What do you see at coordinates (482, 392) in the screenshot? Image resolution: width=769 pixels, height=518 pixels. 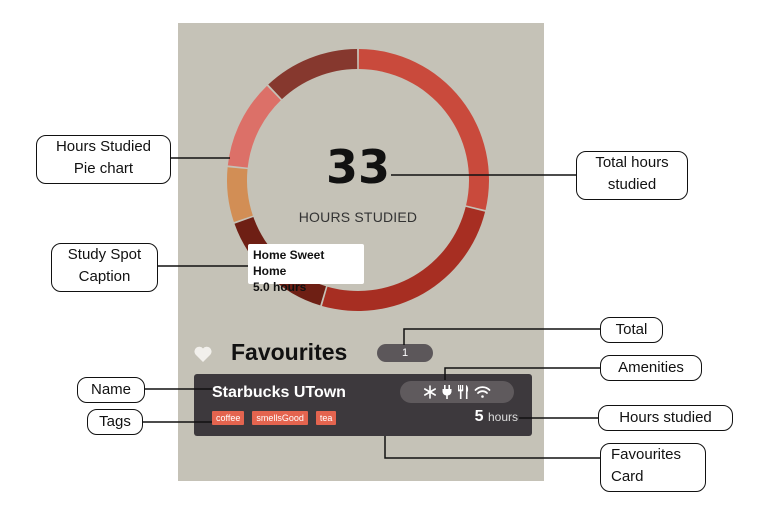 I see `wifi-icon` at bounding box center [482, 392].